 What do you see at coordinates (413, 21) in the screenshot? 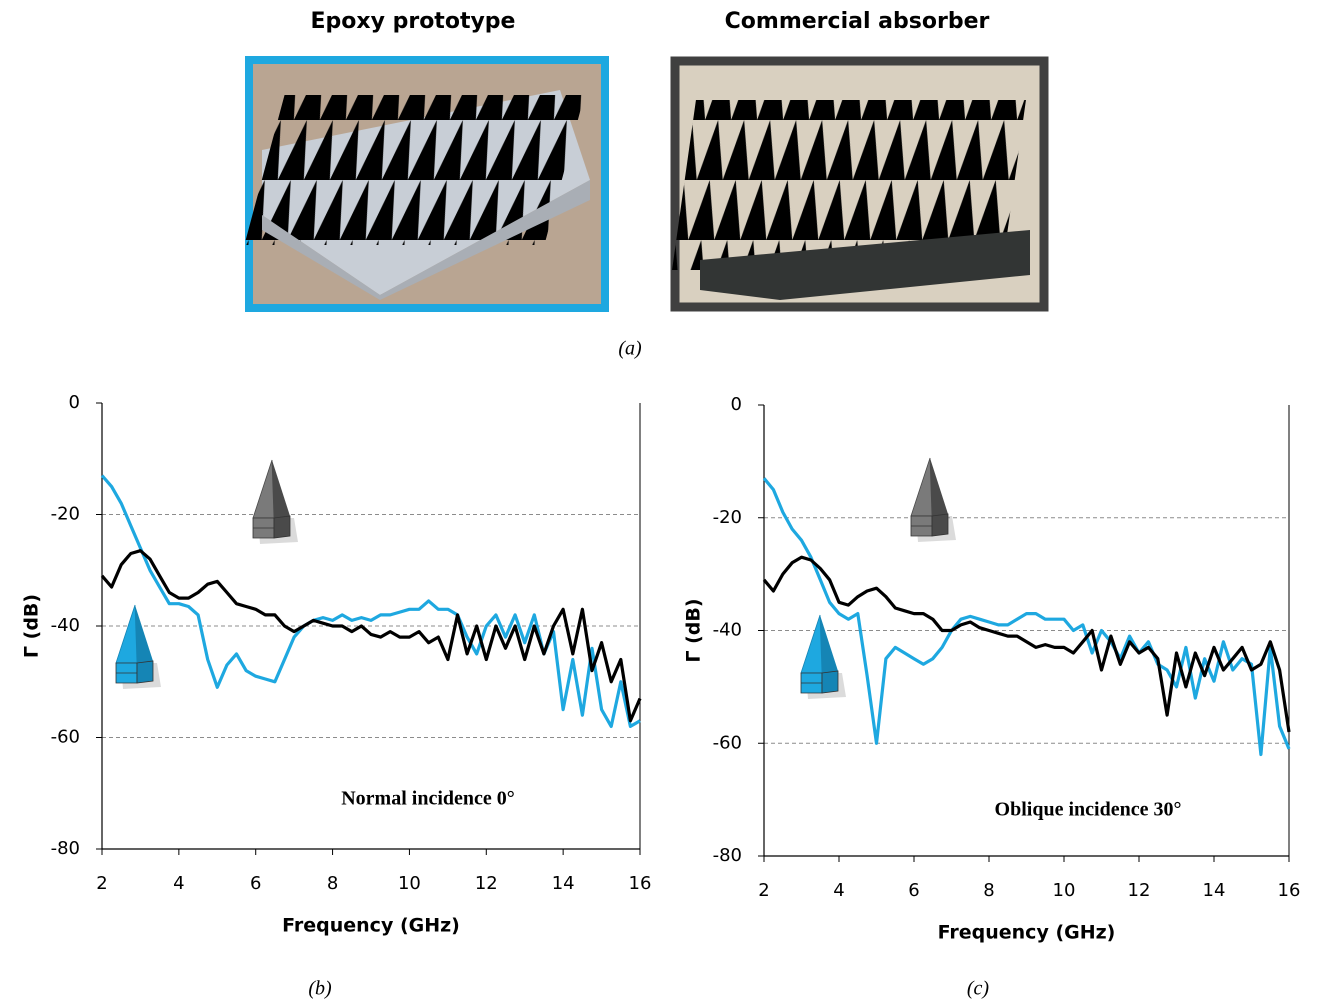
I see `photo-title: Epoxy prototype` at bounding box center [413, 21].